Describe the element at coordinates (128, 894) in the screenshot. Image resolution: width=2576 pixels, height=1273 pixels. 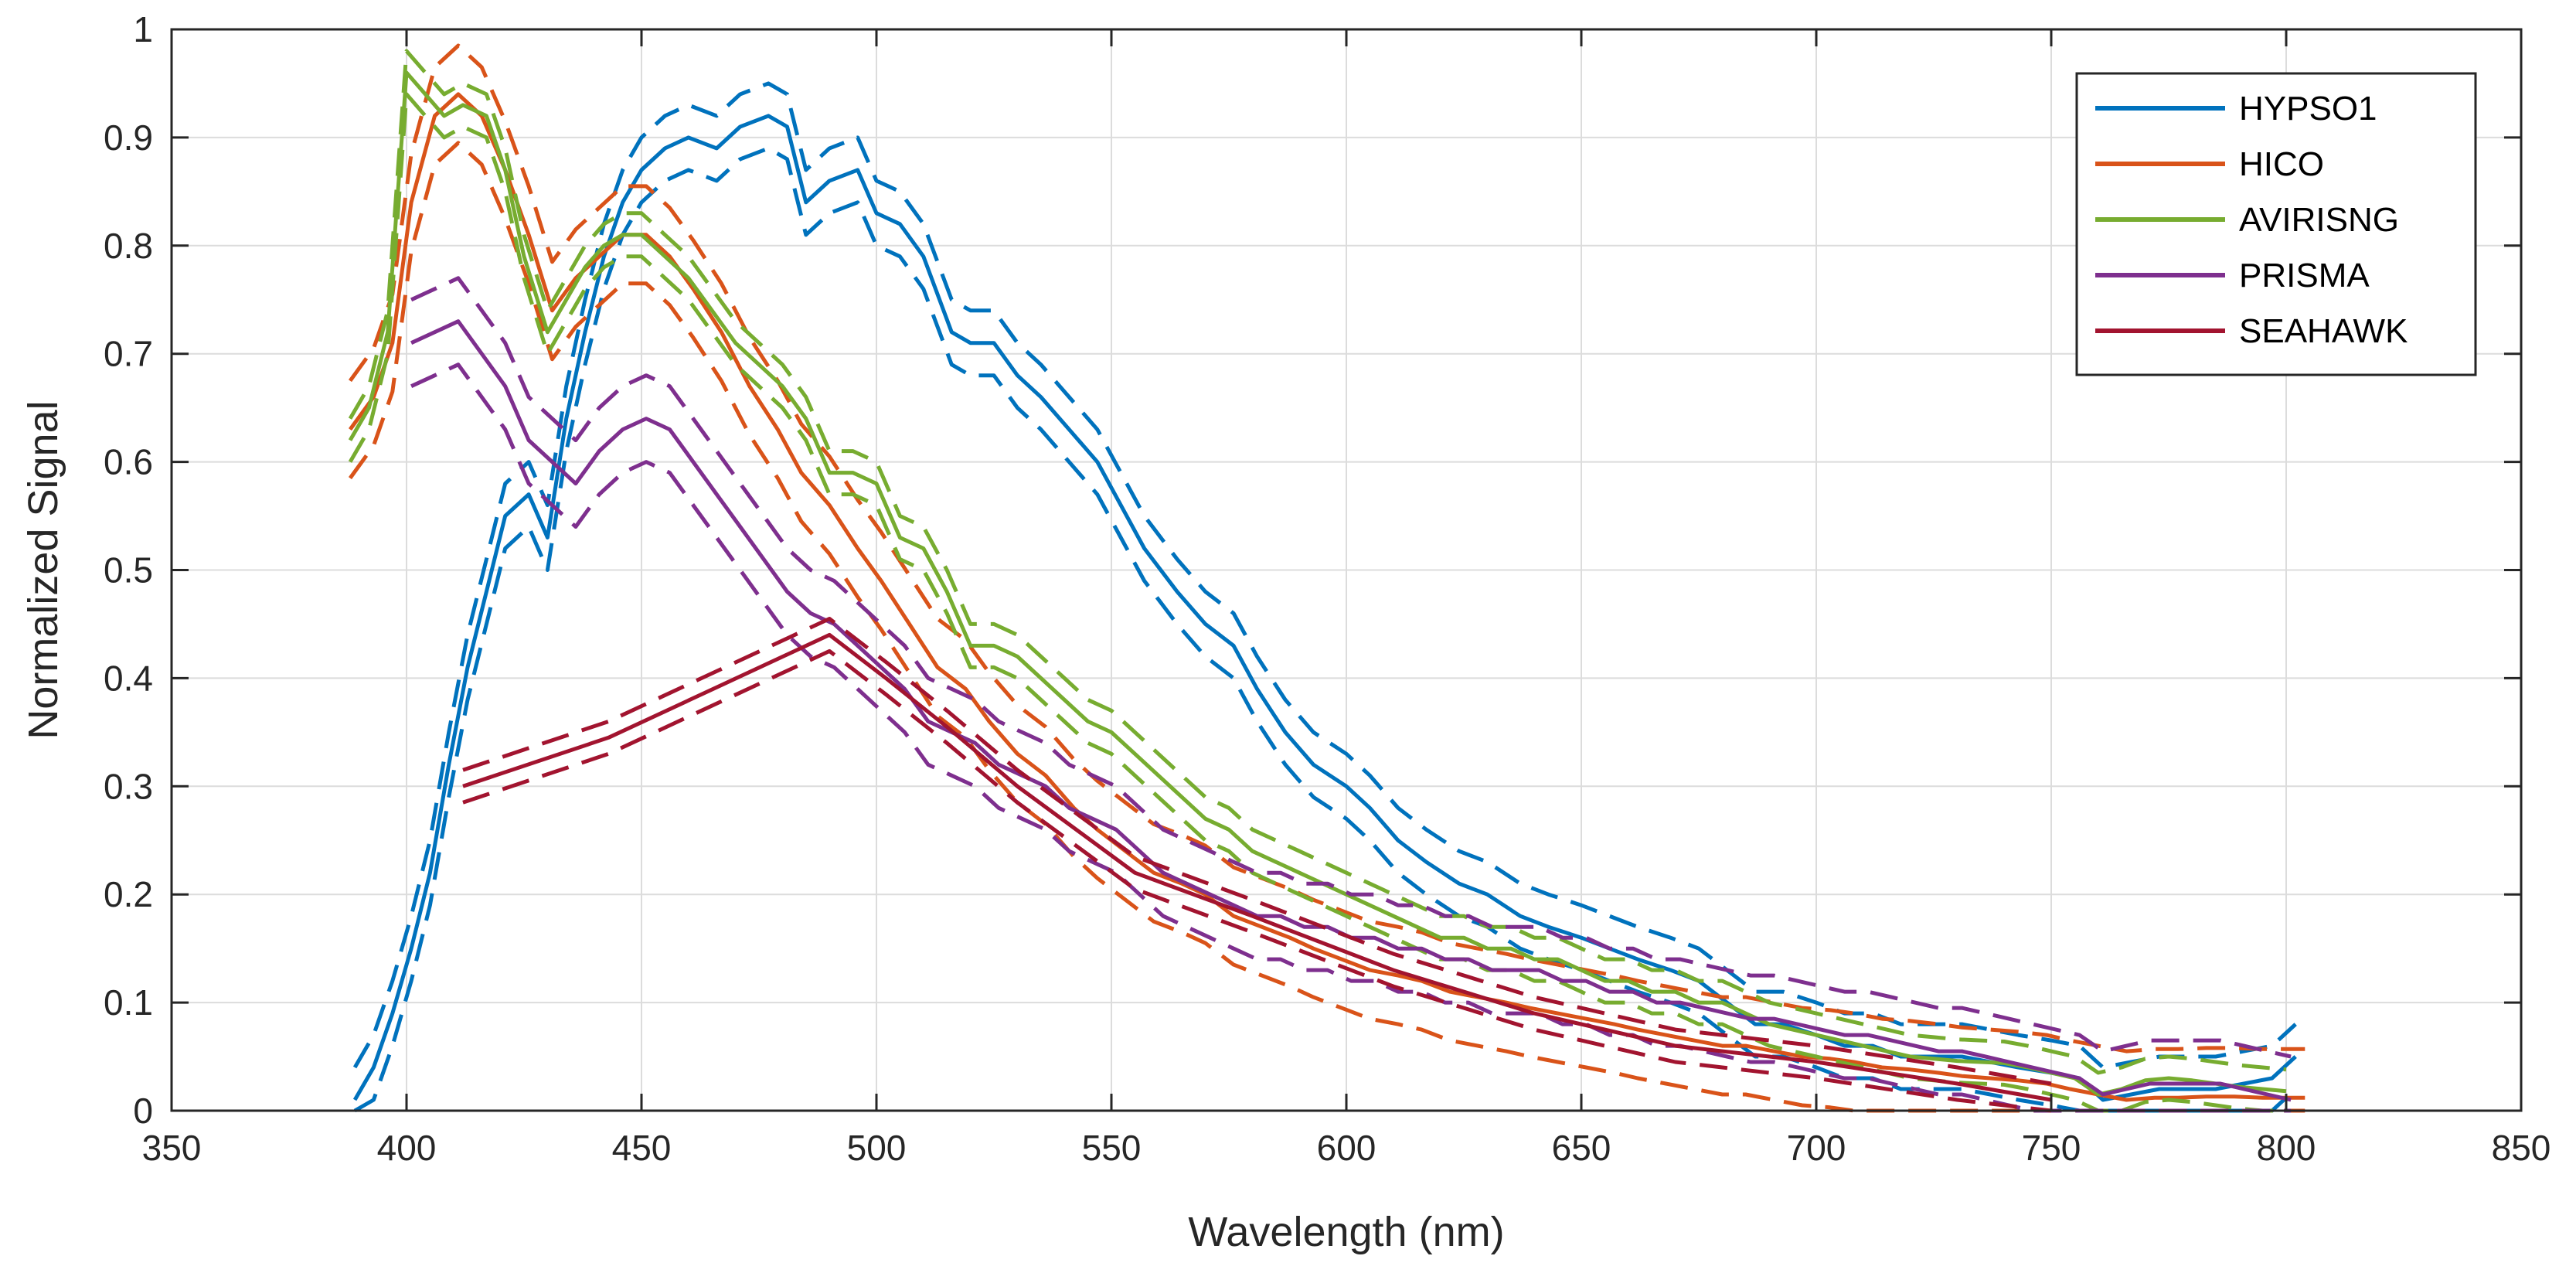
I see `y-tick-label: 0.2` at that location.